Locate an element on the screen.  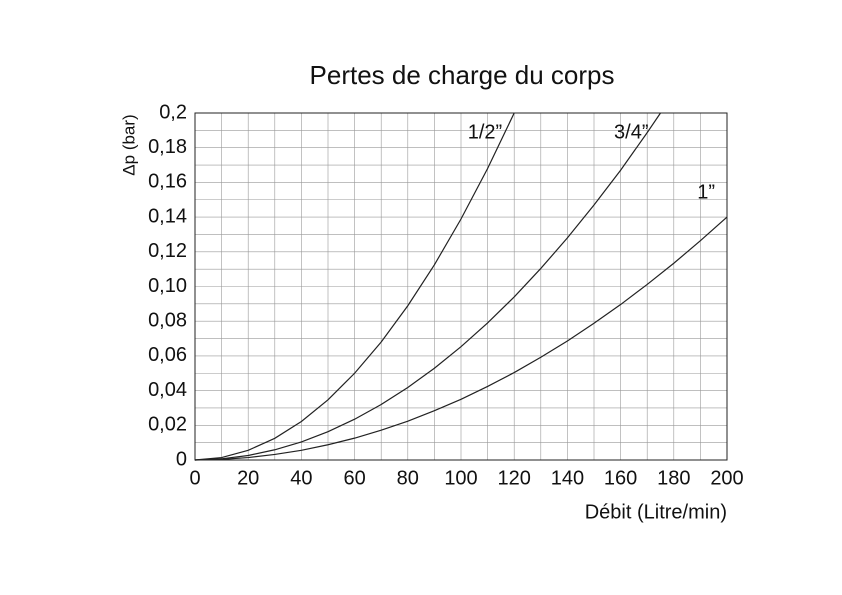
y-tick-label: 0 is located at coordinates (181, 459).